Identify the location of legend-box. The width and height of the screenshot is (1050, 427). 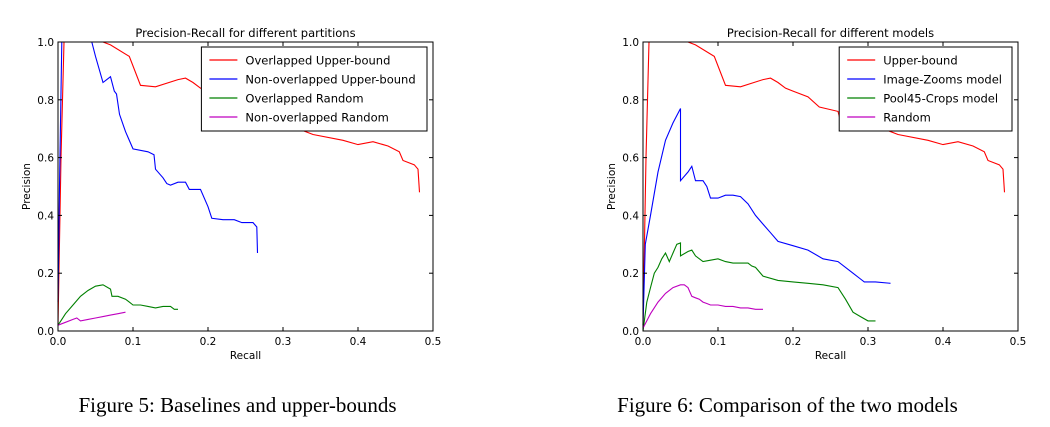
(314, 89).